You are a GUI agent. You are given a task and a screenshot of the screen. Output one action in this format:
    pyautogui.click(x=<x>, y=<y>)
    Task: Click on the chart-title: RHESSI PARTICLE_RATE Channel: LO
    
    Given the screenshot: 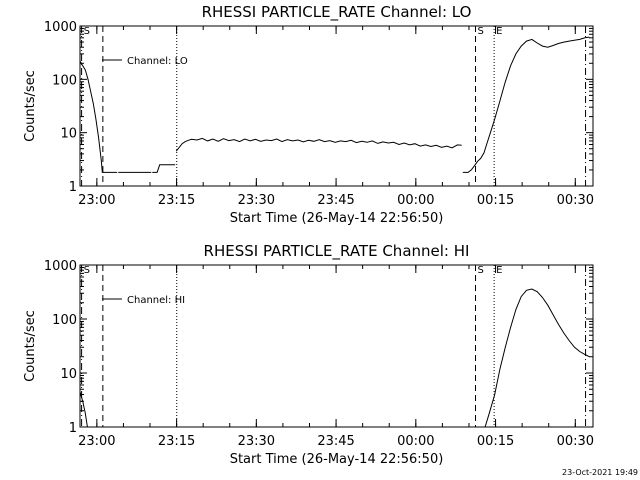 What is the action you would take?
    pyautogui.click(x=337, y=12)
    